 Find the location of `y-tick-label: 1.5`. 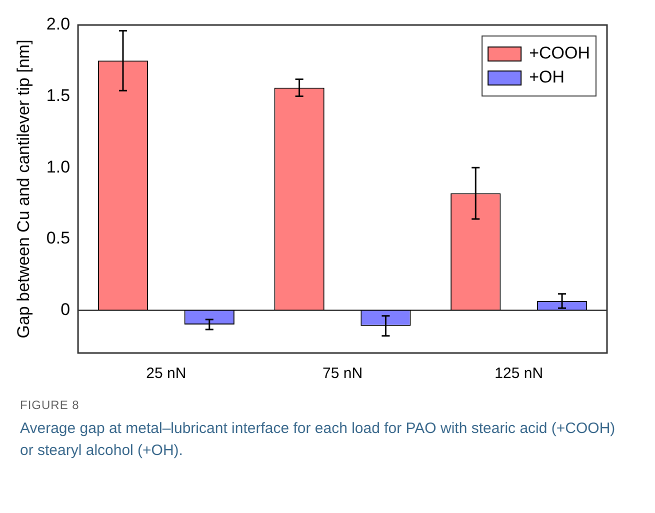

y-tick-label: 1.5 is located at coordinates (58, 95).